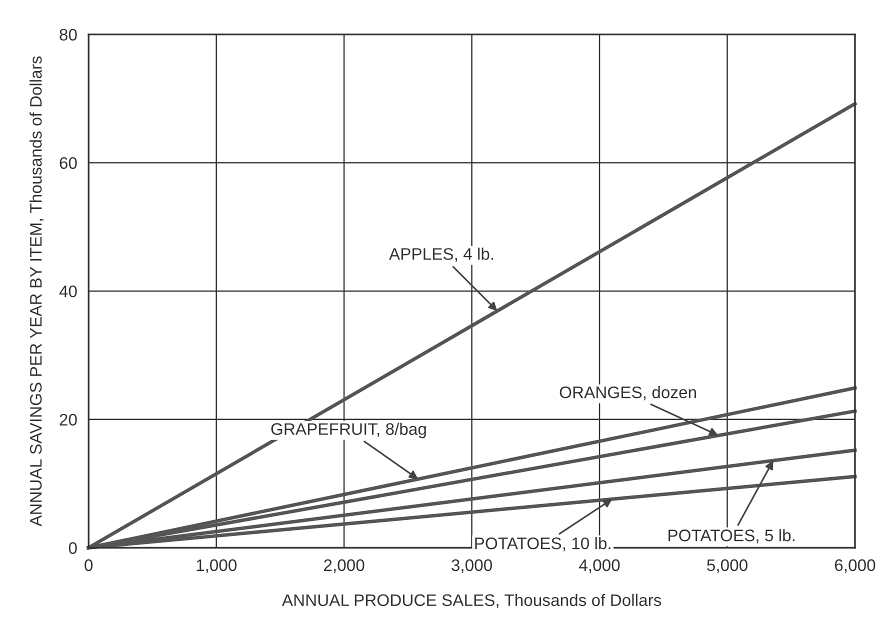 This screenshot has height=626, width=886. What do you see at coordinates (727, 566) in the screenshot?
I see `x-tick-label: 5,000` at bounding box center [727, 566].